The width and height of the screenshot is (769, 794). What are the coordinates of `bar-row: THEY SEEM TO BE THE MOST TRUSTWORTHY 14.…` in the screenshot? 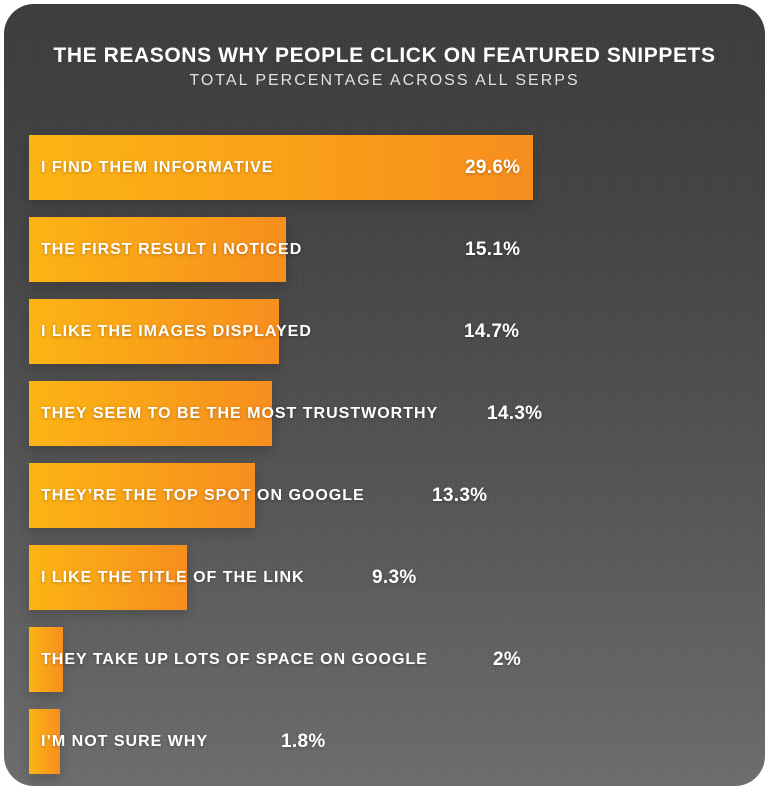 It's located at (389, 413).